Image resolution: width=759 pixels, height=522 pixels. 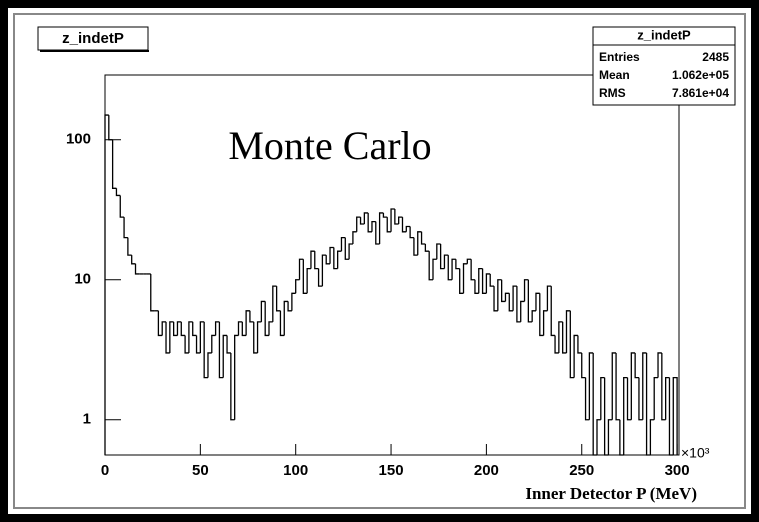 I want to click on x-tick-label: 150, so click(x=391, y=470).